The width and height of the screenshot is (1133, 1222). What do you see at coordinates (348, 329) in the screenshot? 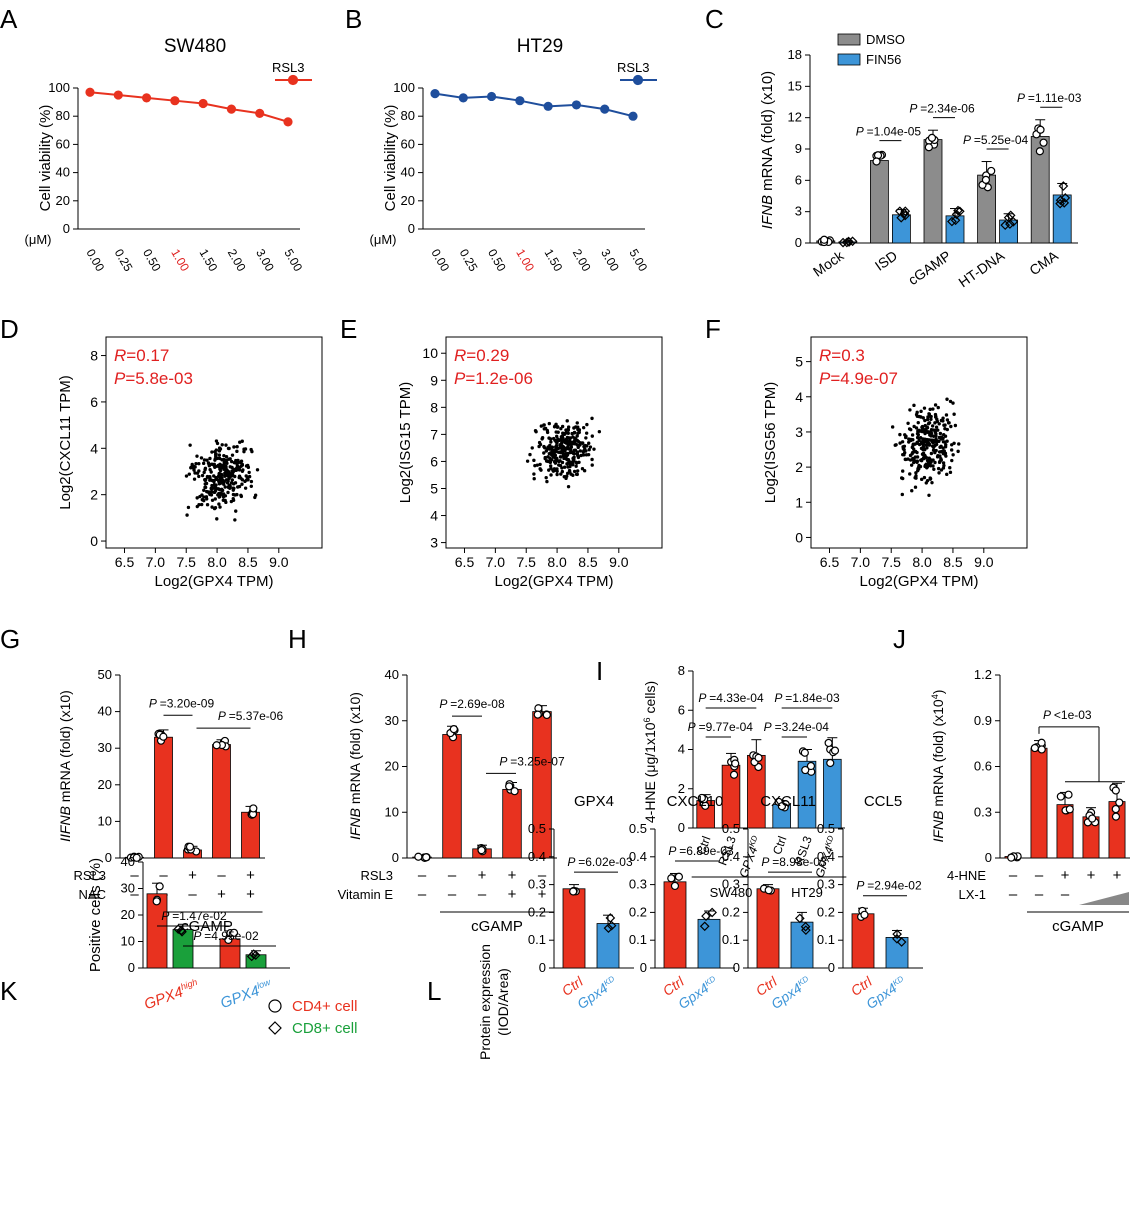
I see `panel-letter: E` at bounding box center [348, 329].